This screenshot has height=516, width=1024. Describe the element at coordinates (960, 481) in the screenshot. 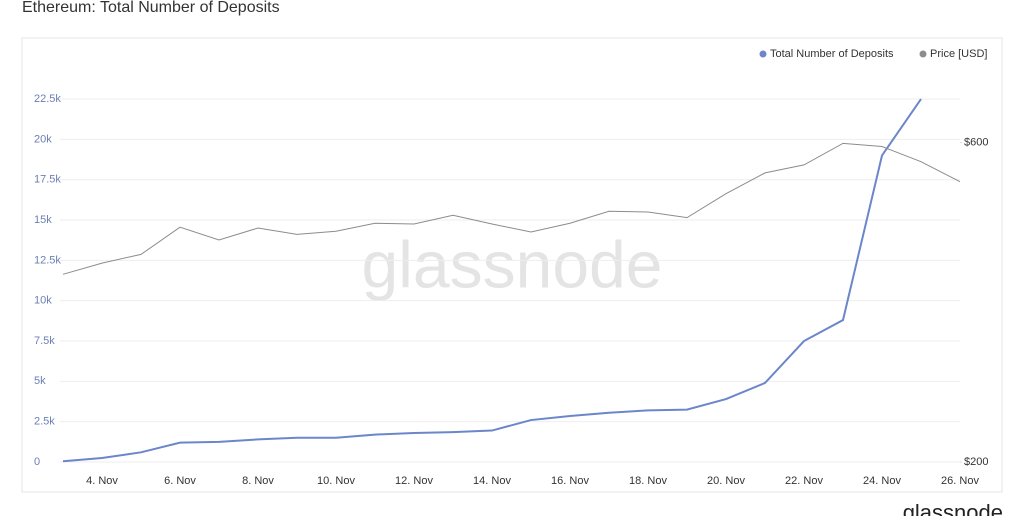

I see `x-tick-label: 26. Nov` at that location.